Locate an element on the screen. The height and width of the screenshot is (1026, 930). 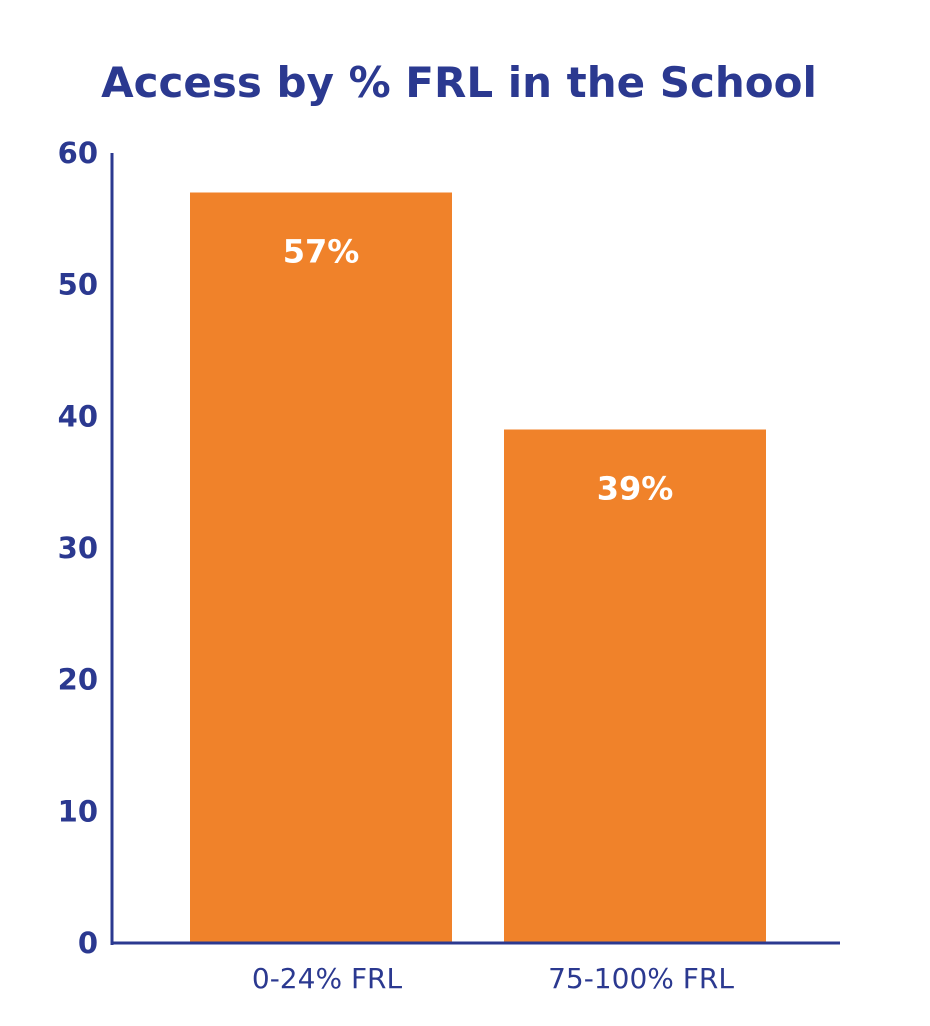
y-tick-label: 50 is located at coordinates (78, 285).